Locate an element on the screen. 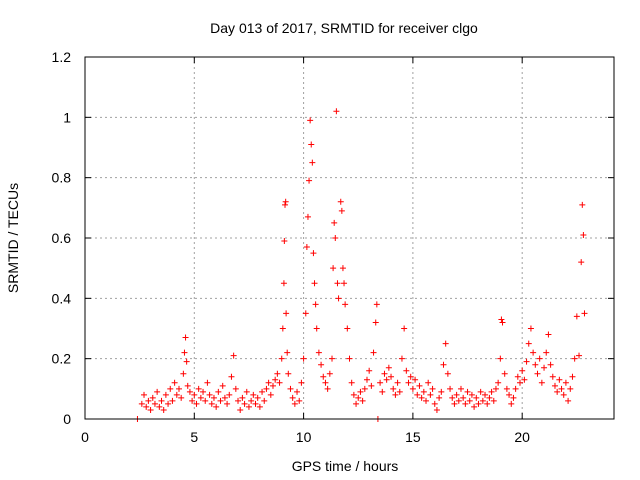 This screenshot has height=480, width=640. x-tick-label: 15 is located at coordinates (413, 437).